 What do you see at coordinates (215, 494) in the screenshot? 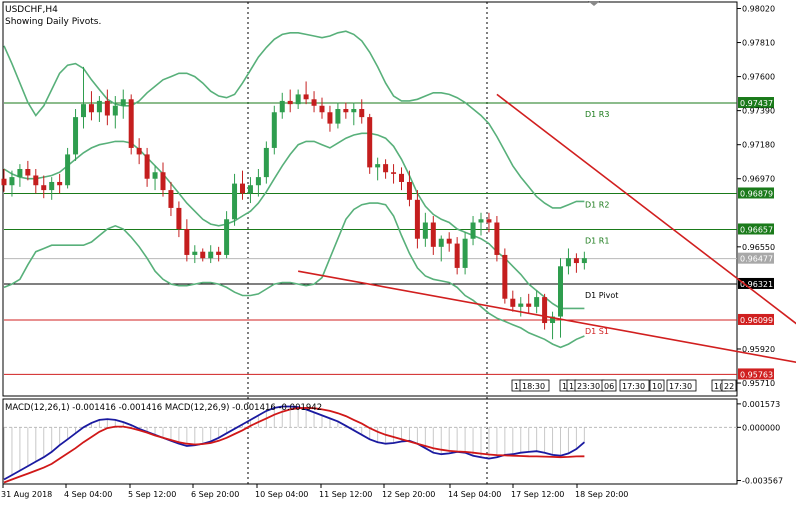
I see `time-tick-label: 6 Sep 20:00` at bounding box center [215, 494].